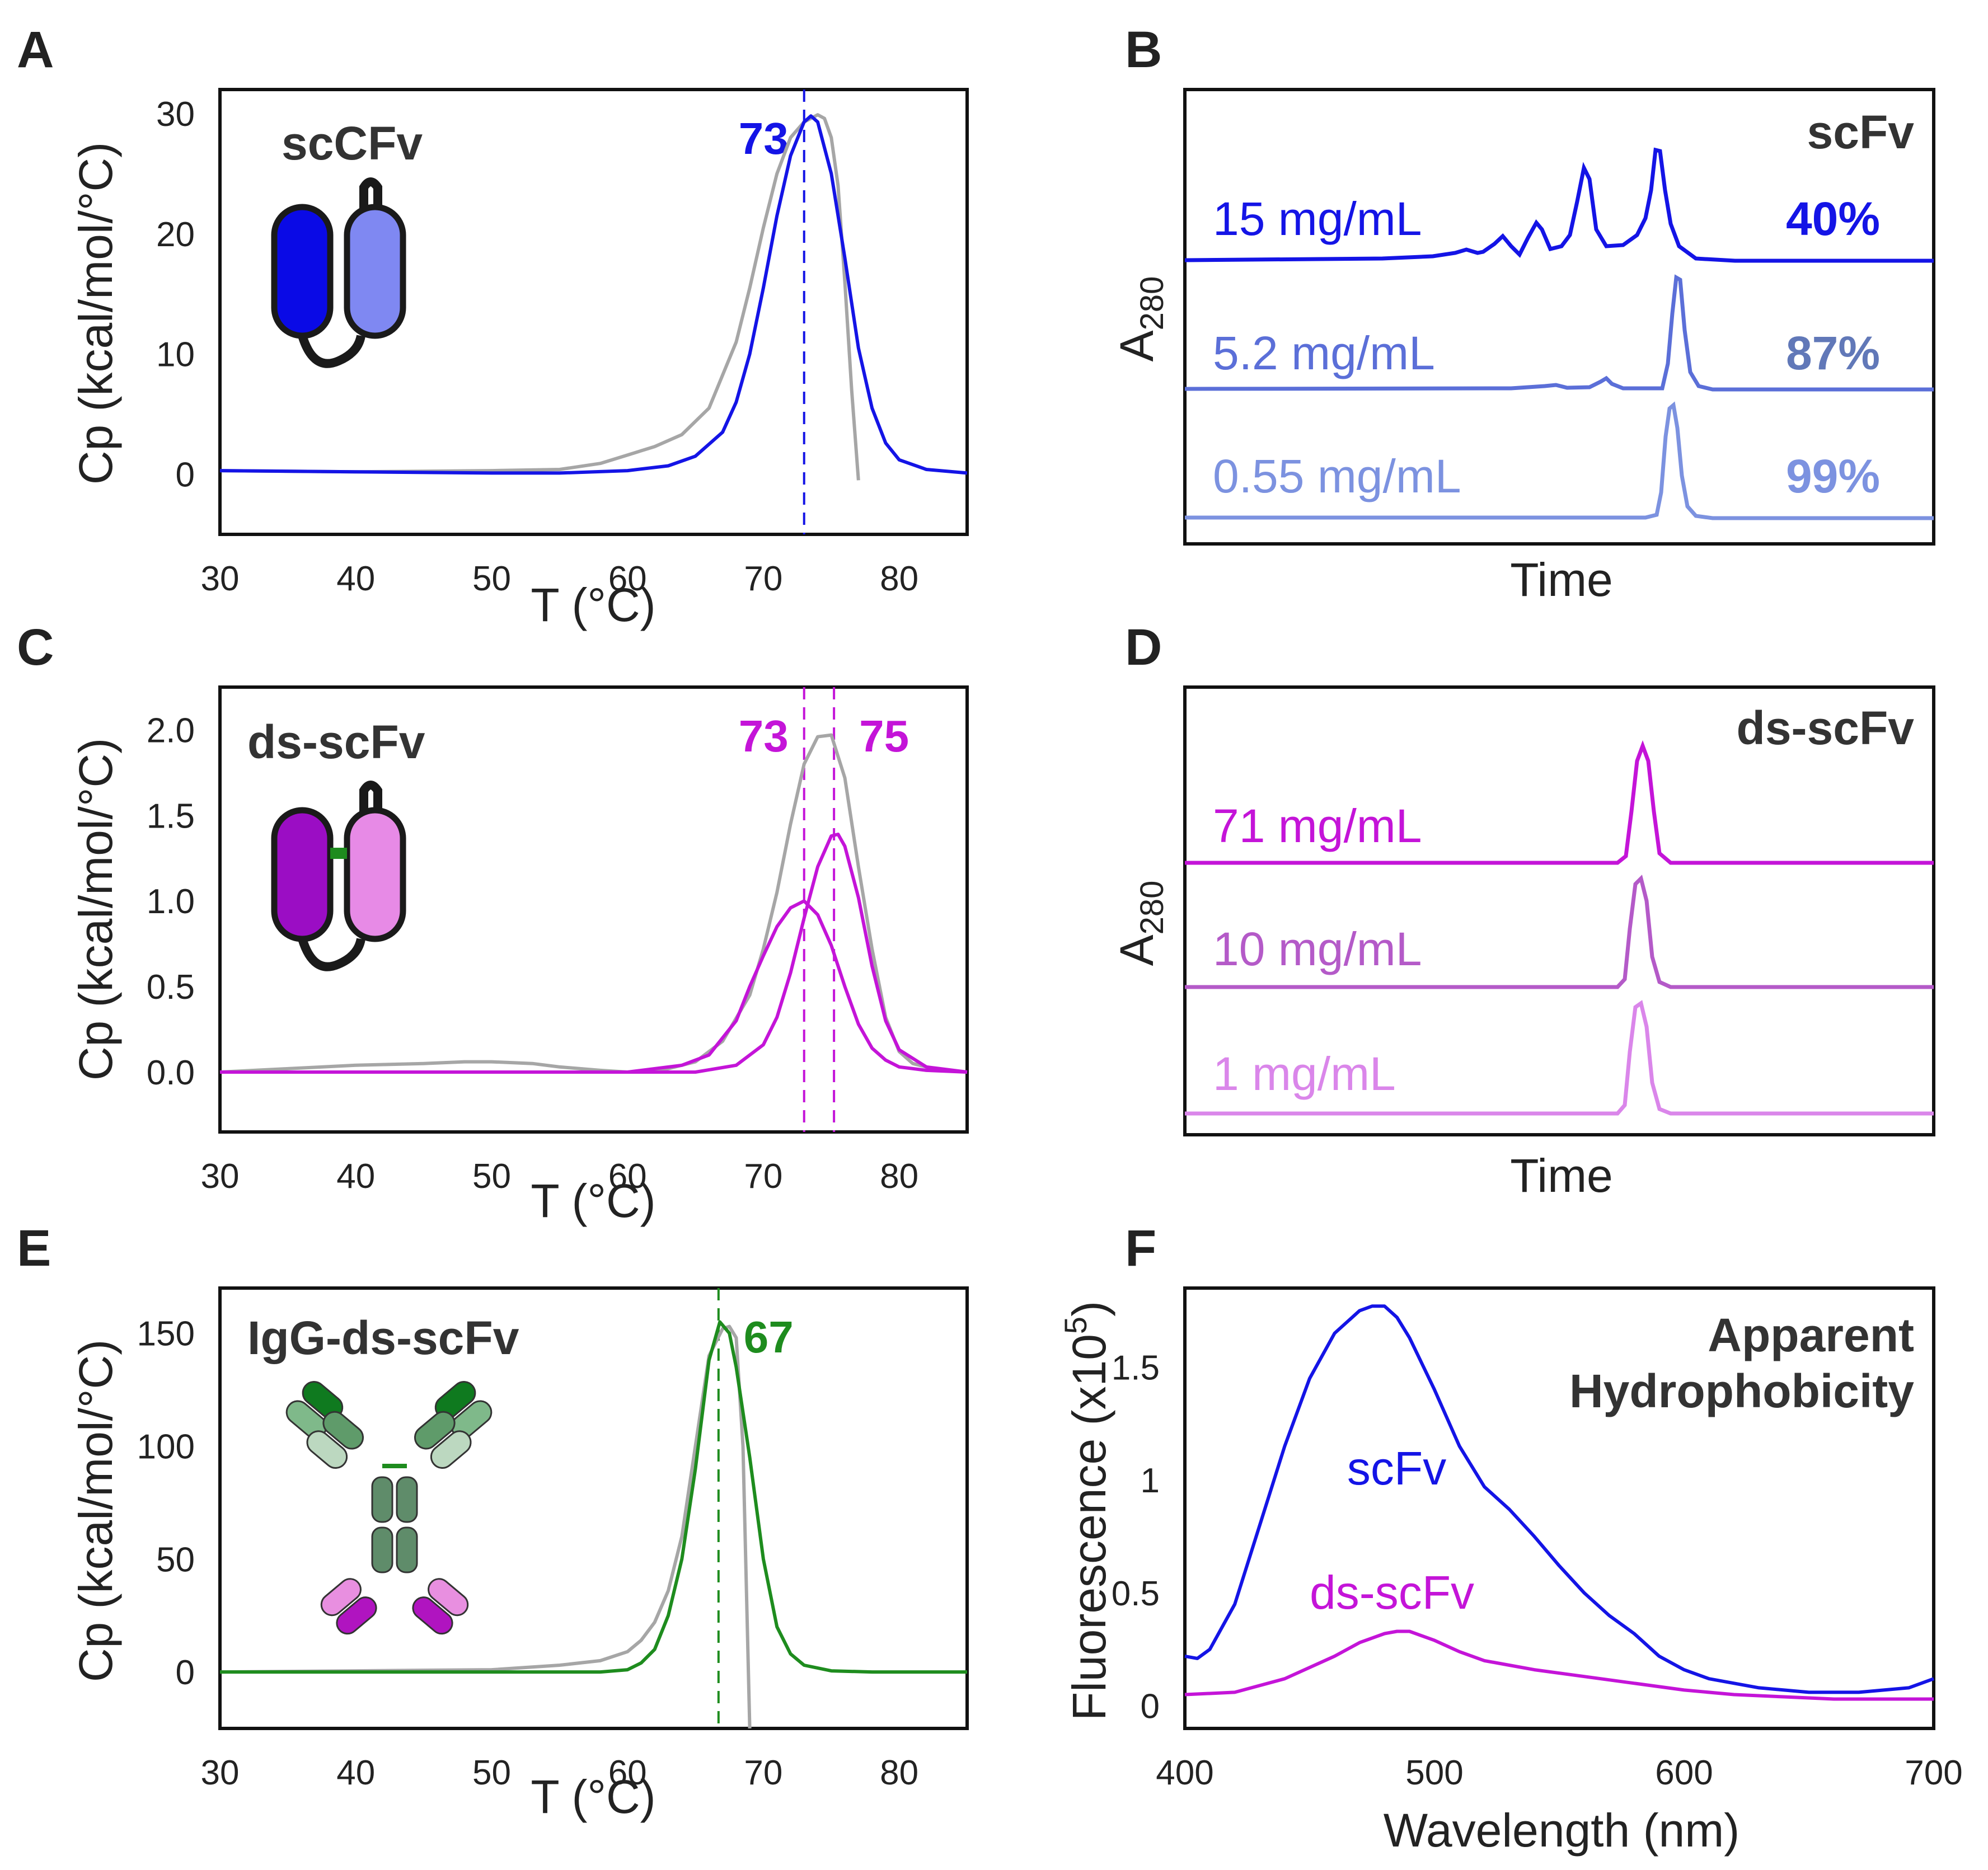 Image resolution: width=1988 pixels, height=1870 pixels. I want to click on panel-d-traces, so click(1559, 928).